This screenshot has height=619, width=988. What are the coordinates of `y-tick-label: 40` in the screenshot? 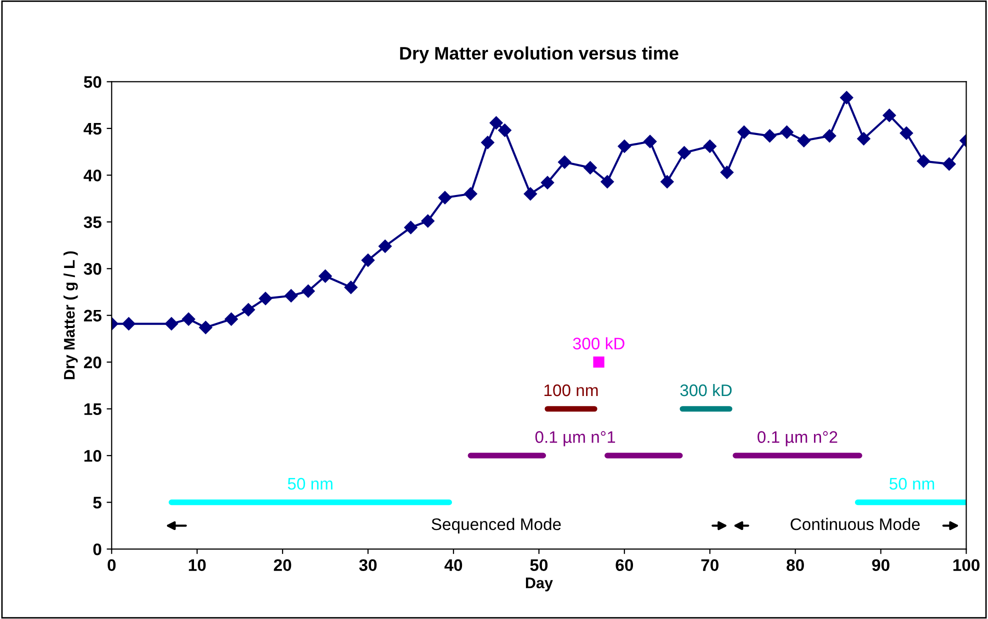 It's located at (93, 176).